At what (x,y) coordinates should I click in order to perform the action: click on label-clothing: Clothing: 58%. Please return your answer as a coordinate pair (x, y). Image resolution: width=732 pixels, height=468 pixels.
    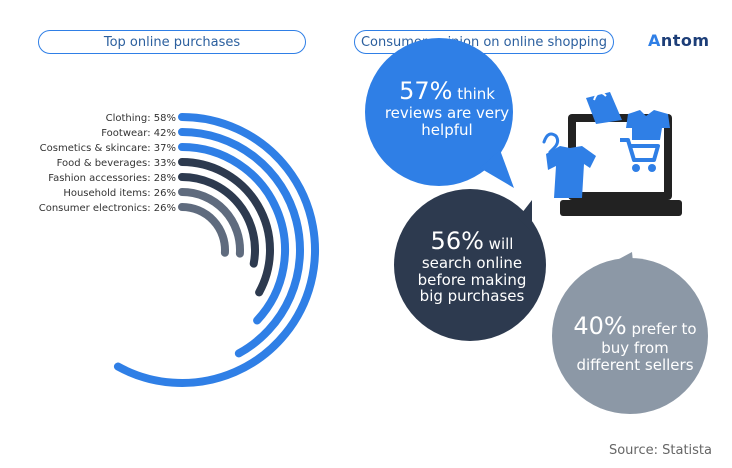
    Looking at the image, I should click on (141, 118).